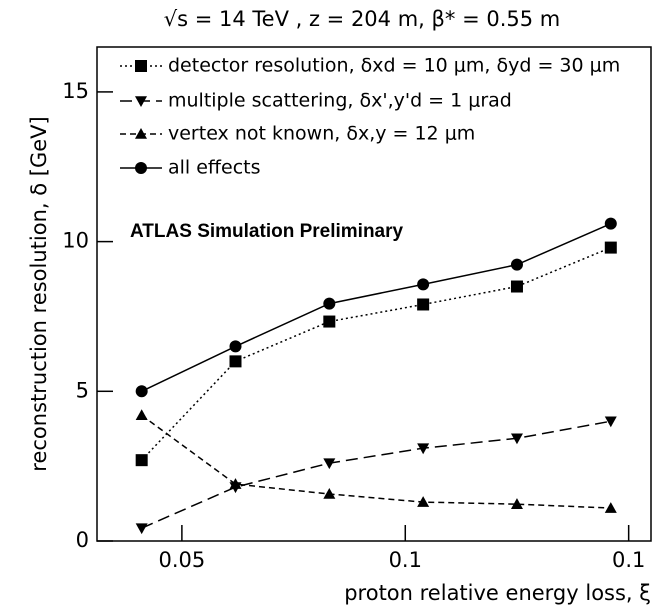  I want to click on legend-label: all effects, so click(214, 168).